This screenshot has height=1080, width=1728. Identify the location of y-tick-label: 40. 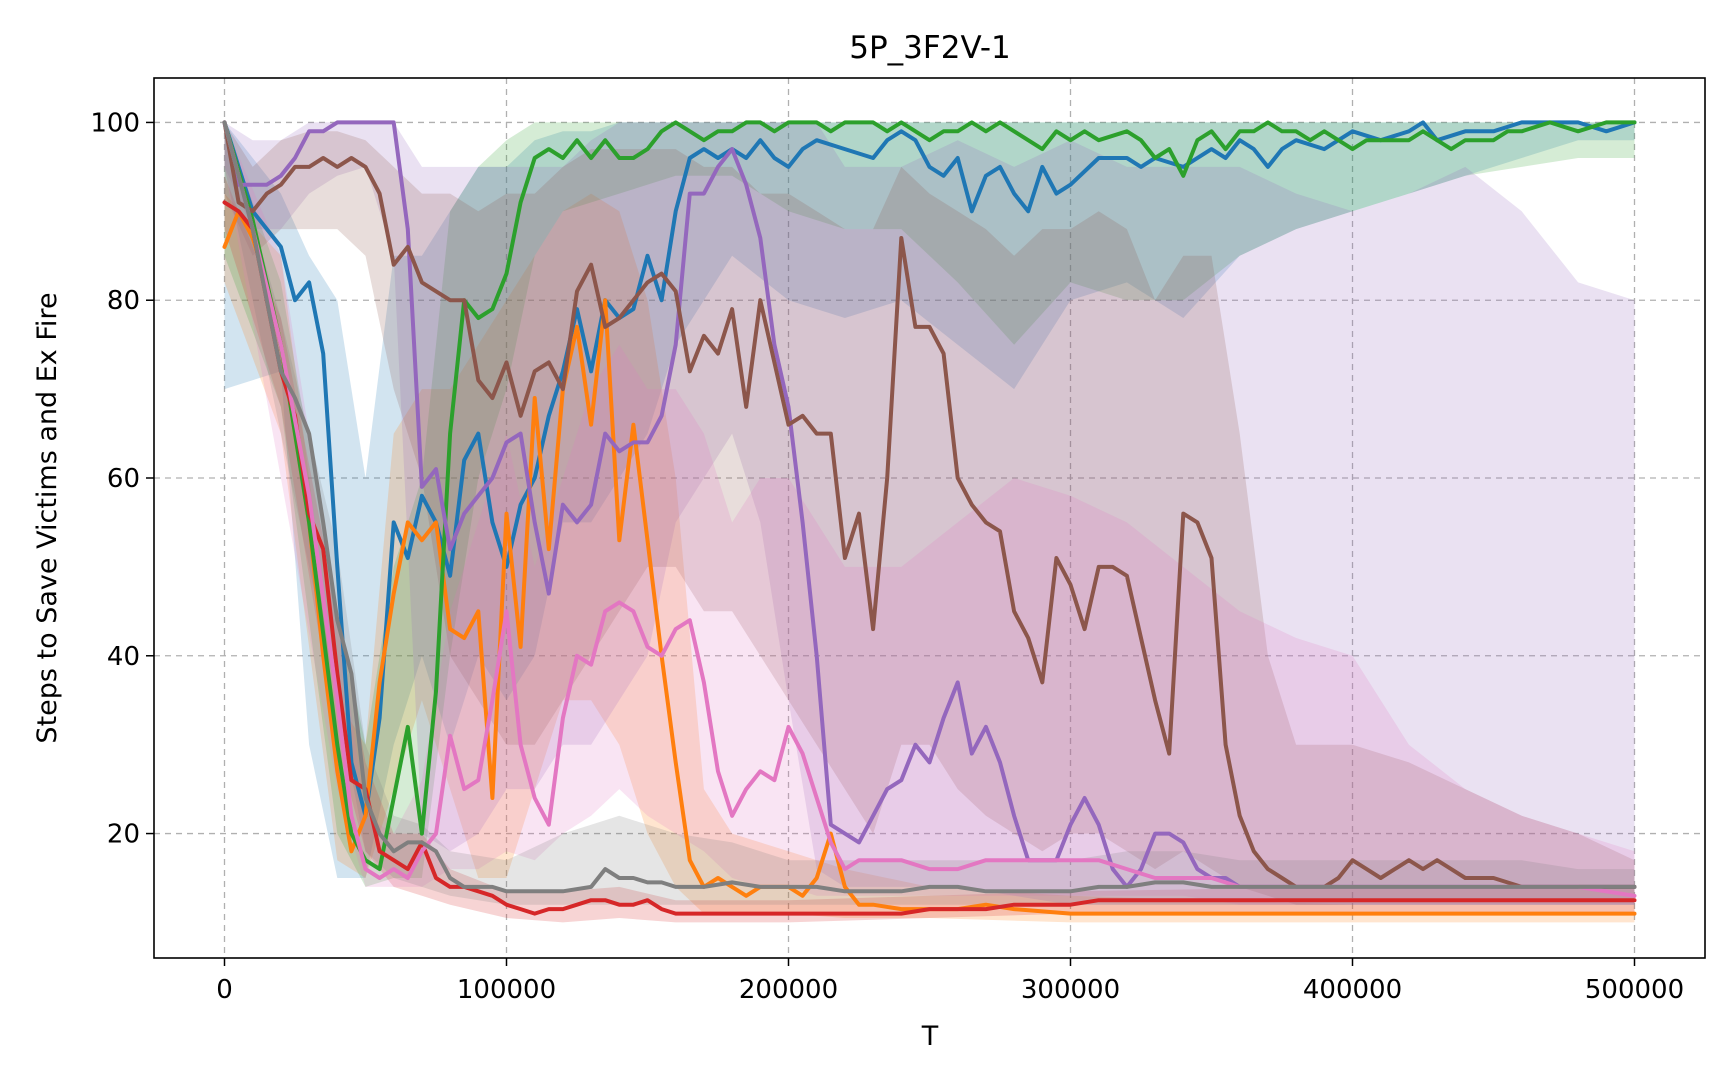
(123, 657).